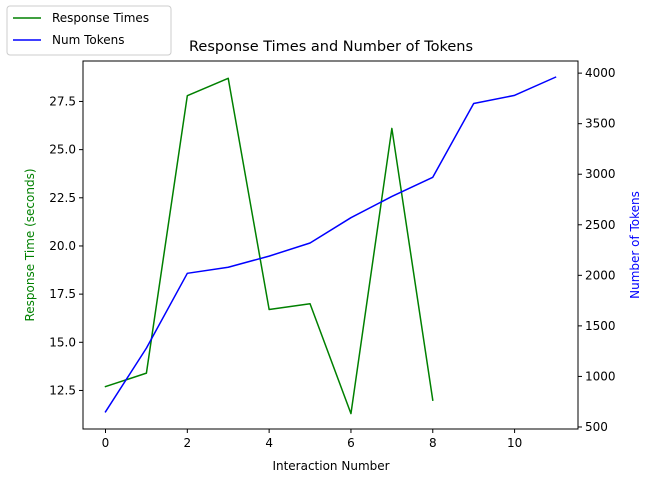  Describe the element at coordinates (635, 245) in the screenshot. I see `y-axis-right-title: Number of Tokens` at that location.